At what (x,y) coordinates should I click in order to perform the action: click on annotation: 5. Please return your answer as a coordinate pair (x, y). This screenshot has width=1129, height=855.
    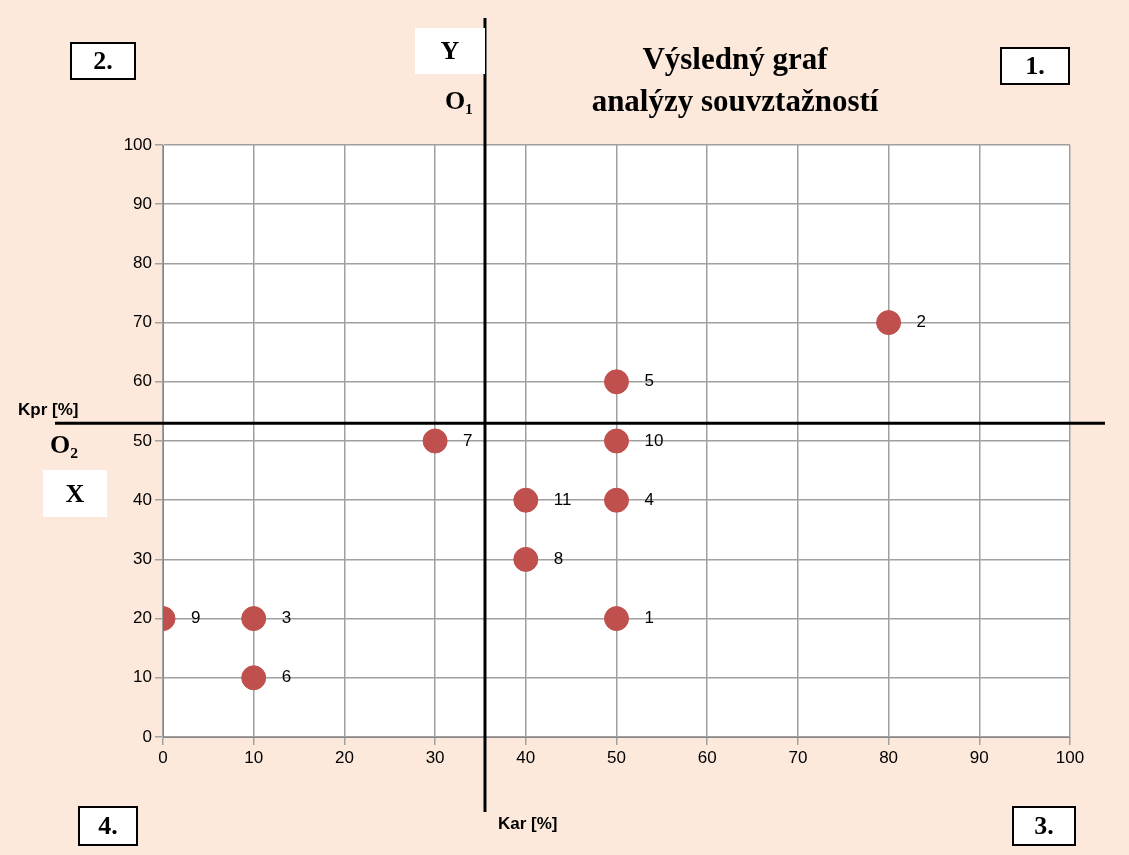
    Looking at the image, I should click on (649, 381).